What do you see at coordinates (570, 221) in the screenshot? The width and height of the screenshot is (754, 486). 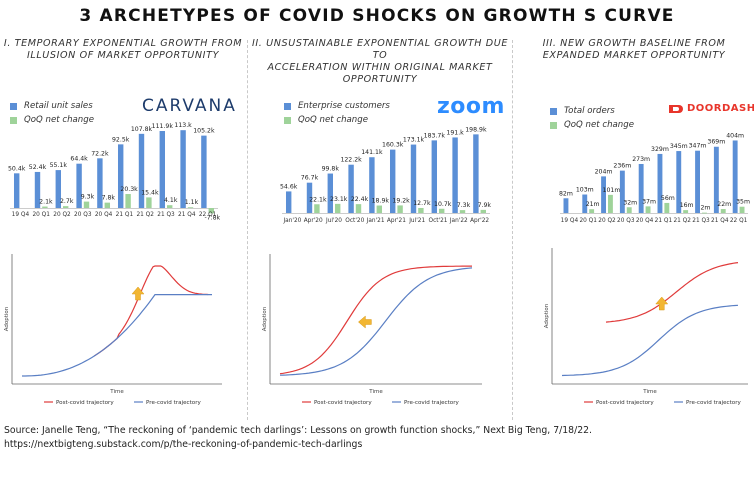 I see `category-tick-label: 19 Q4` at bounding box center [570, 221].